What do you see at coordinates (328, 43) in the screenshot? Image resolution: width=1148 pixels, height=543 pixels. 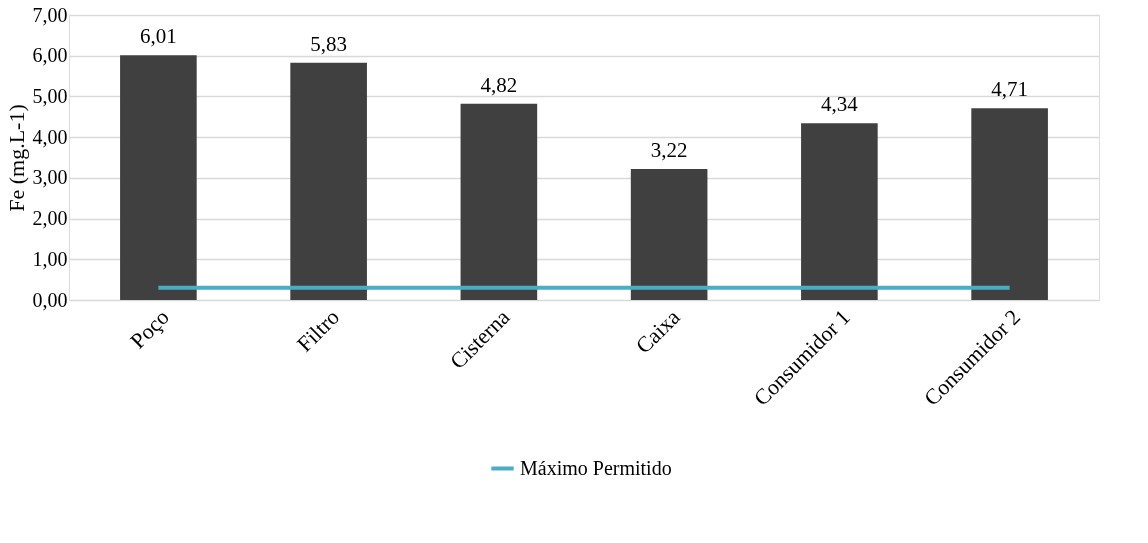 I see `data-label: 5,83` at bounding box center [328, 43].